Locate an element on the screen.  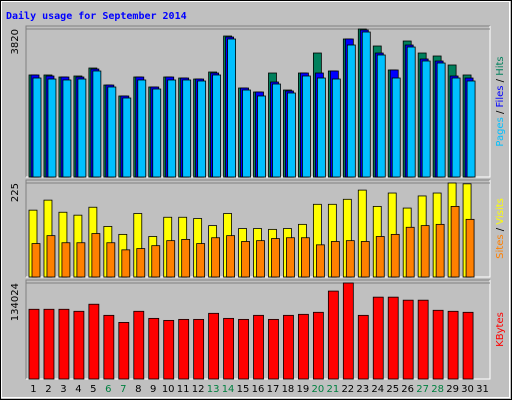
y-tick-label: 225 is located at coordinates (15, 192).